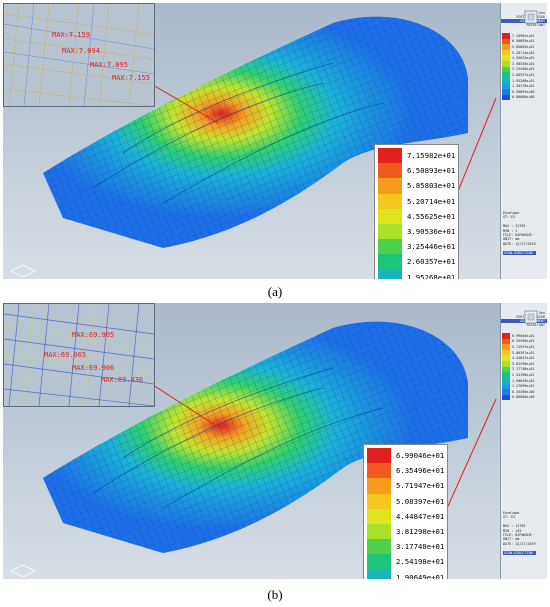  I want to click on legend-value: 2.60357e+01, so click(431, 262).